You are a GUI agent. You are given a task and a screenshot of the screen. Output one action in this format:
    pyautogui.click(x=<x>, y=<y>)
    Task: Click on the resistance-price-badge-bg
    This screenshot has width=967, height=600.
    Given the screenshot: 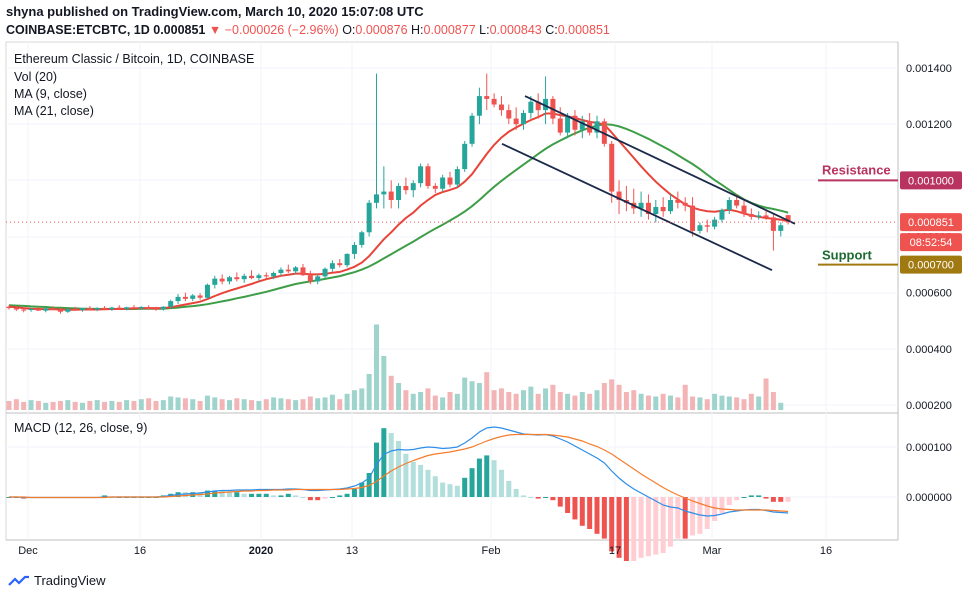 What is the action you would take?
    pyautogui.click(x=931, y=180)
    